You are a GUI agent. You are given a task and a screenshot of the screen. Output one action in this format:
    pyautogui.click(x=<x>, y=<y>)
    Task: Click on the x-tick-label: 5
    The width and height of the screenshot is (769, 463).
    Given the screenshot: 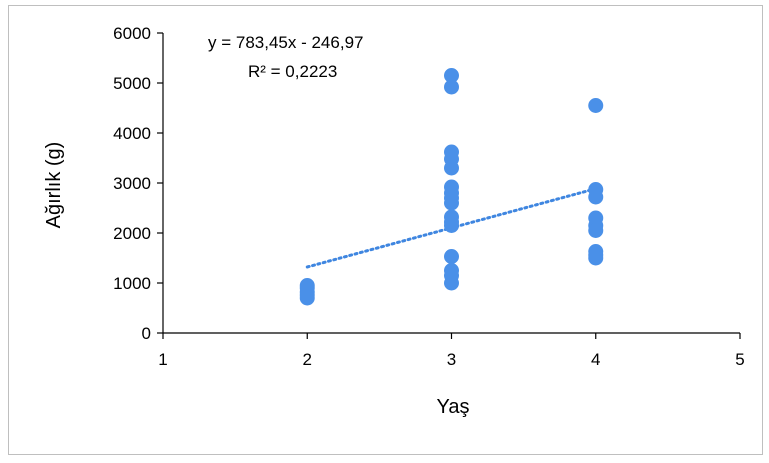 What is the action you would take?
    pyautogui.click(x=739, y=359)
    